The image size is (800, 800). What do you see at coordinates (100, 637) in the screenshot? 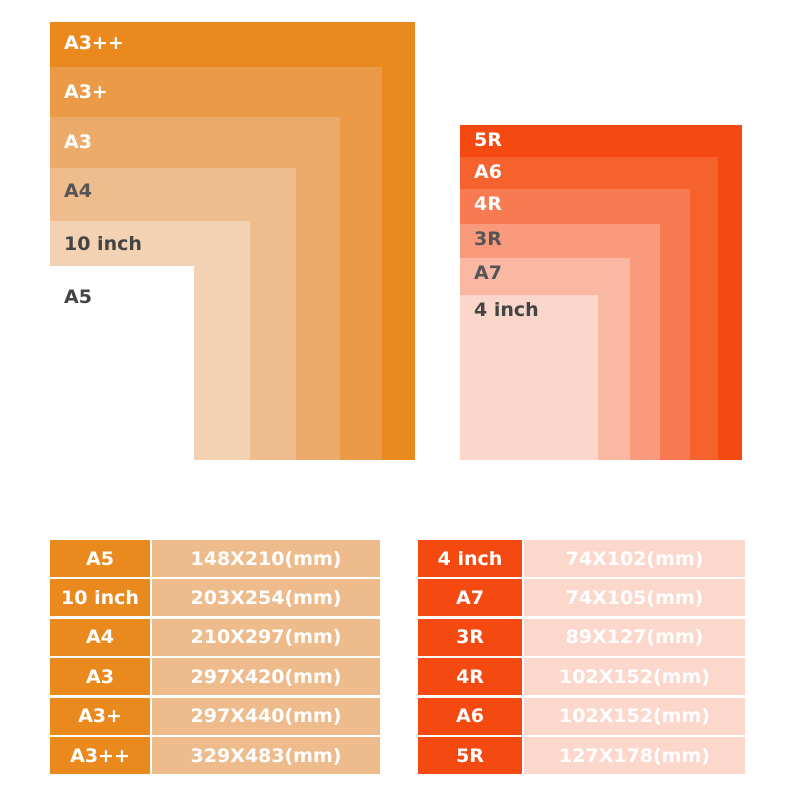
I see `size-name-cell: A4` at bounding box center [100, 637].